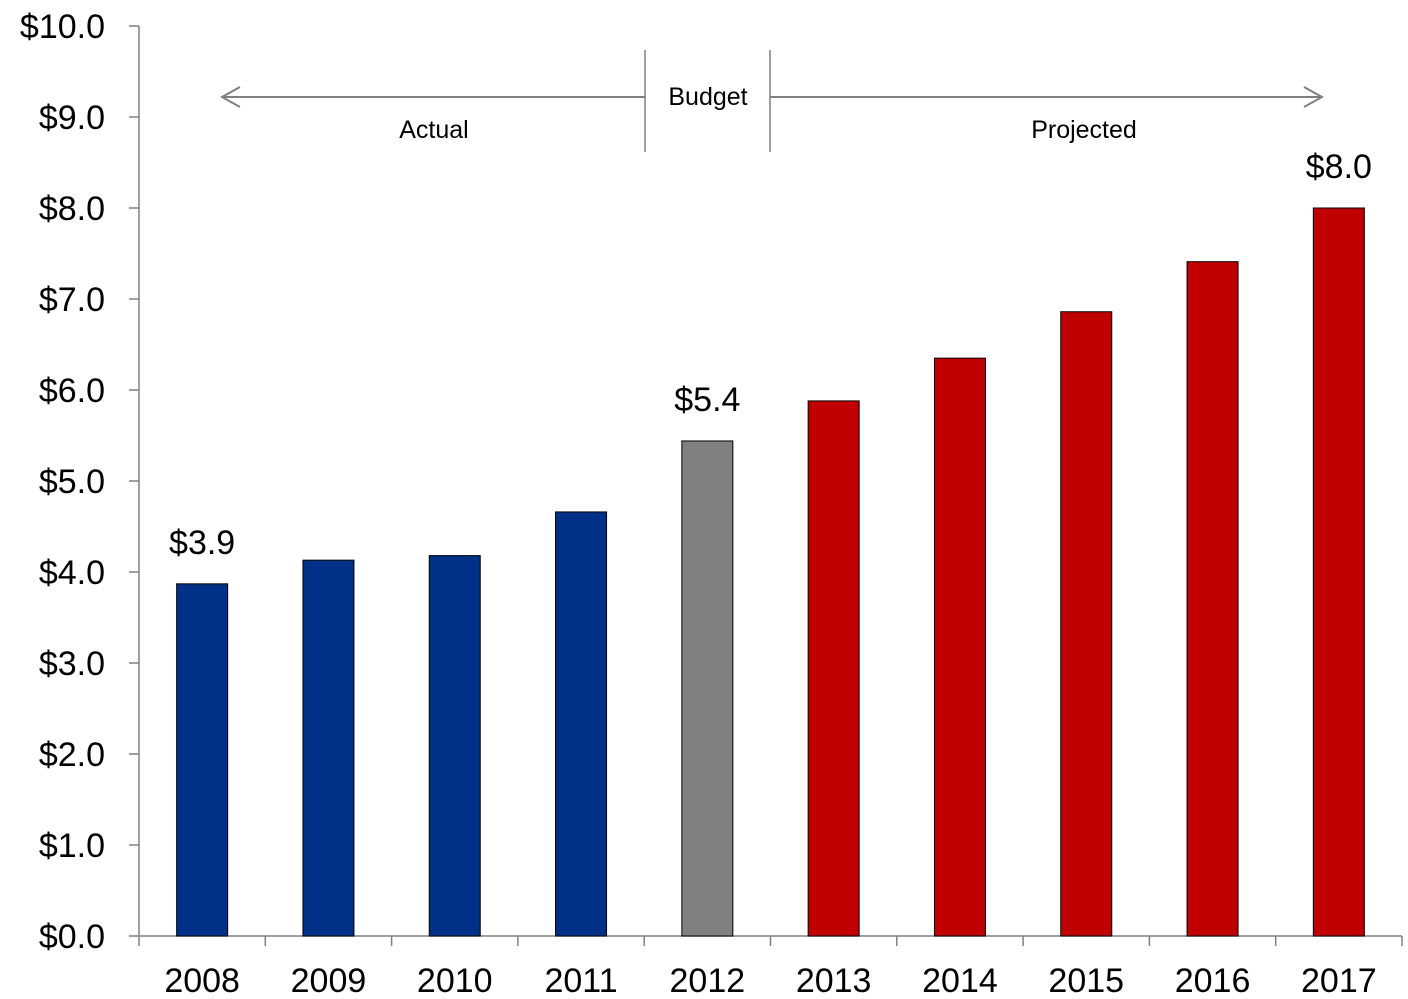 The height and width of the screenshot is (999, 1408). I want to click on y-tick-label: $9.0, so click(72, 118).